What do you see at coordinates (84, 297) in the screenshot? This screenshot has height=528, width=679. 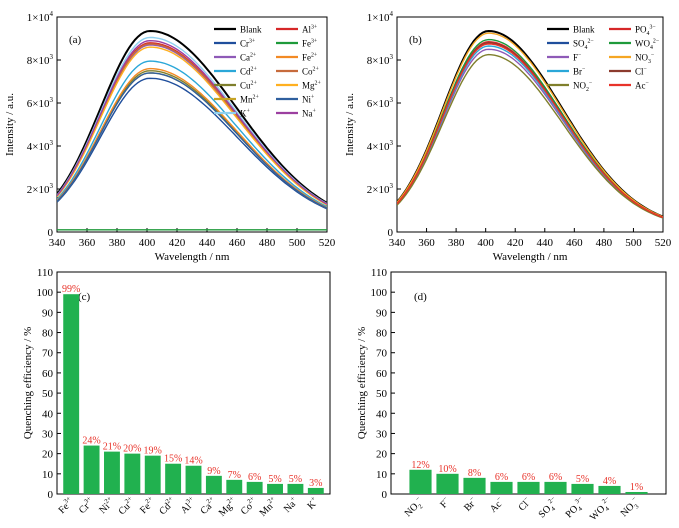 I see `panel-label: (c)` at bounding box center [84, 297].